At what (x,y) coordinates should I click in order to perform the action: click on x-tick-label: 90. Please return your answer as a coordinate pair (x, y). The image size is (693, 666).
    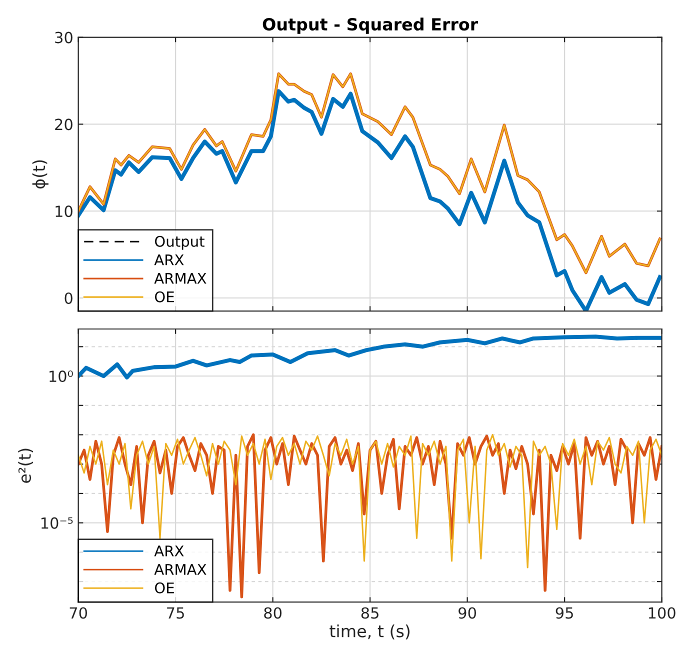
    Looking at the image, I should click on (467, 613).